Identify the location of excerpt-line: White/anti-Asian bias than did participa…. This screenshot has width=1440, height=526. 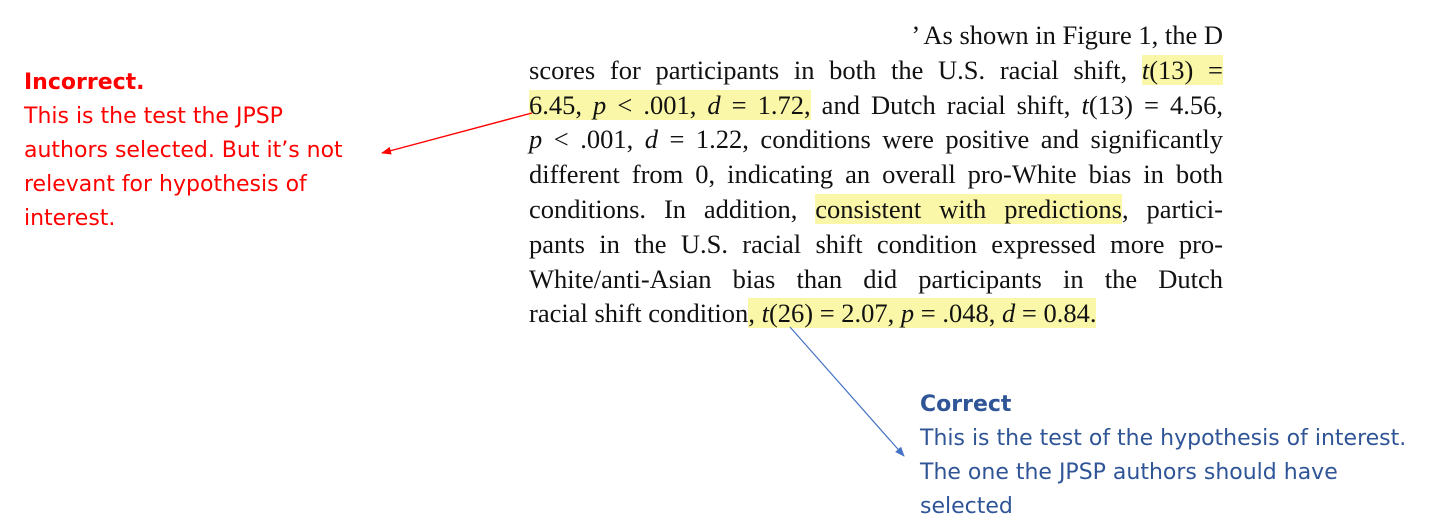
(876, 278).